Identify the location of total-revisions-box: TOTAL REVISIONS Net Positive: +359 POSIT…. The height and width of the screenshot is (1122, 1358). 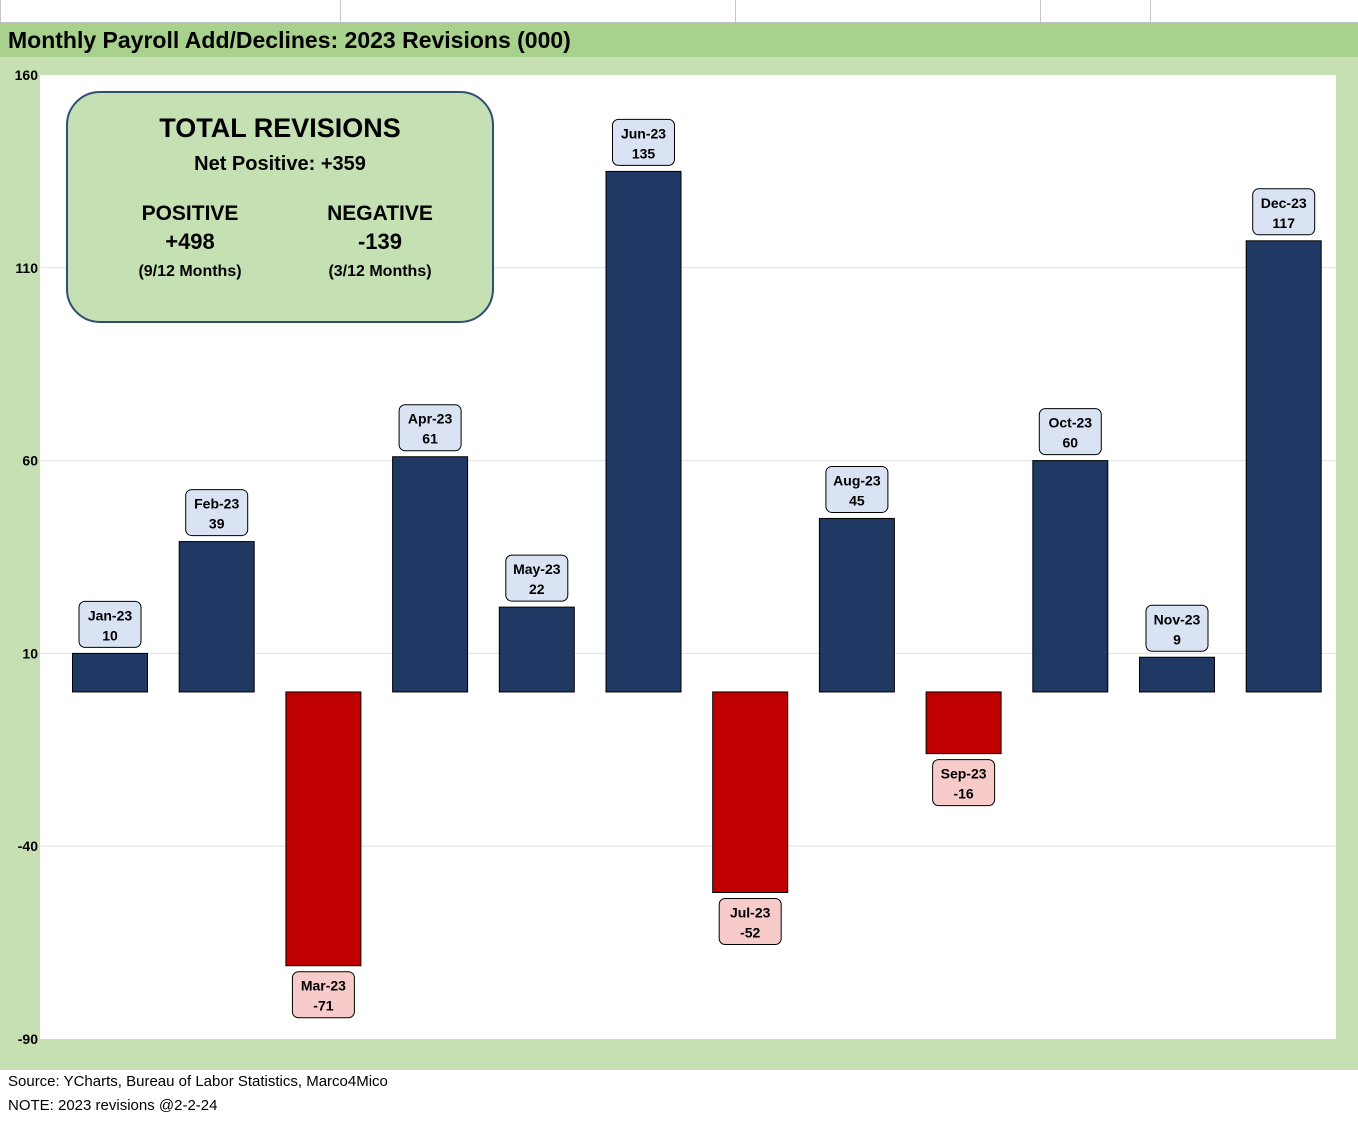
(280, 207).